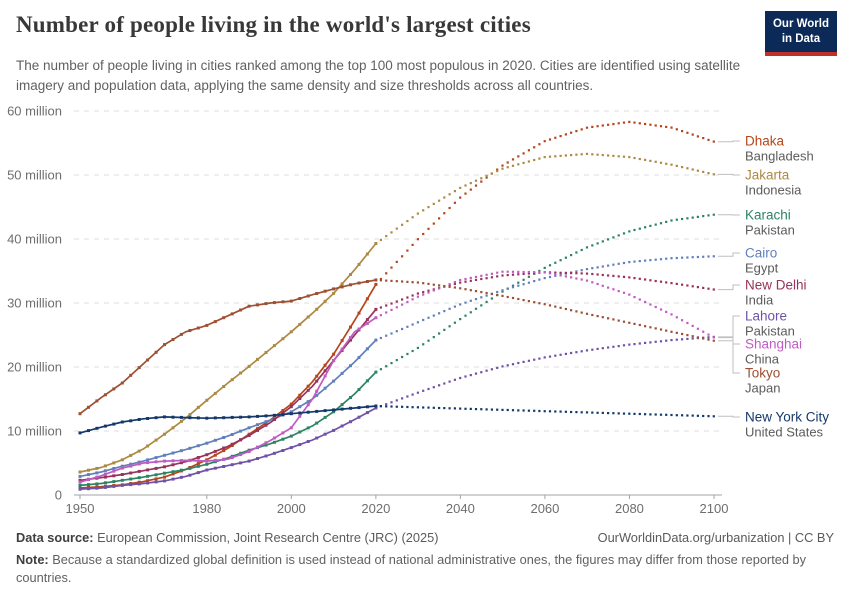 This screenshot has height=600, width=850. Describe the element at coordinates (787, 417) in the screenshot. I see `legend-city-new-york-city: New York City` at that location.